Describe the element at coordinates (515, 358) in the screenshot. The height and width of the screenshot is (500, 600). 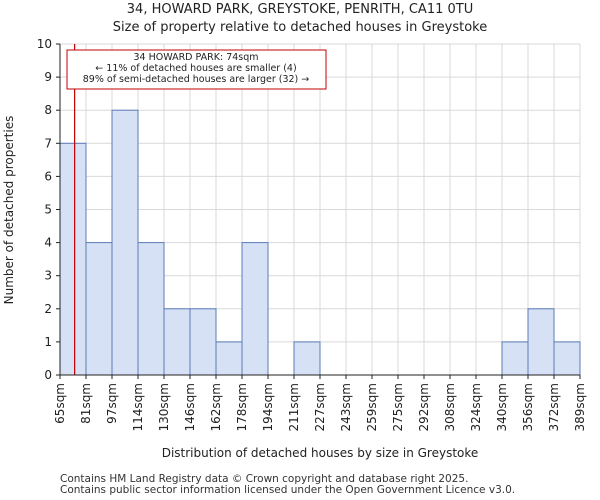
I see `bar-340sqm` at that location.